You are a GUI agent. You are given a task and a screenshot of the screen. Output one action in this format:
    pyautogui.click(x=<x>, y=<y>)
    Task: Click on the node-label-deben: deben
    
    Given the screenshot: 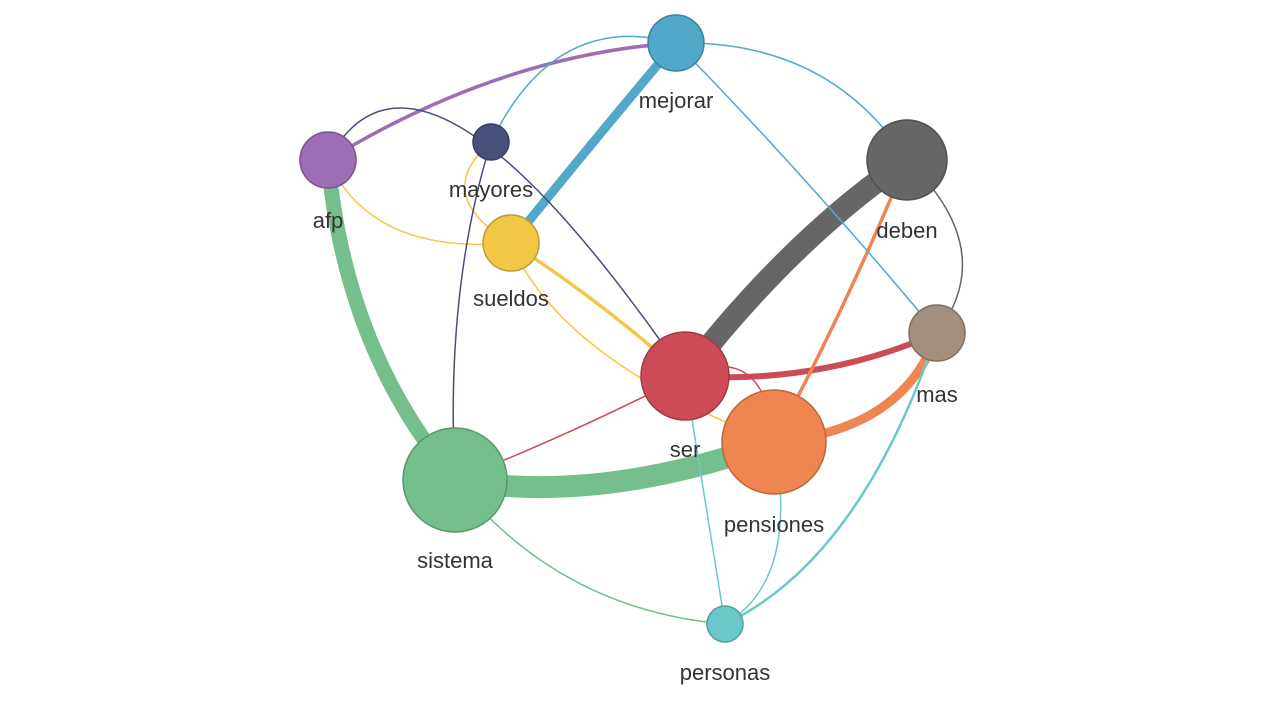 What is the action you would take?
    pyautogui.click(x=906, y=230)
    